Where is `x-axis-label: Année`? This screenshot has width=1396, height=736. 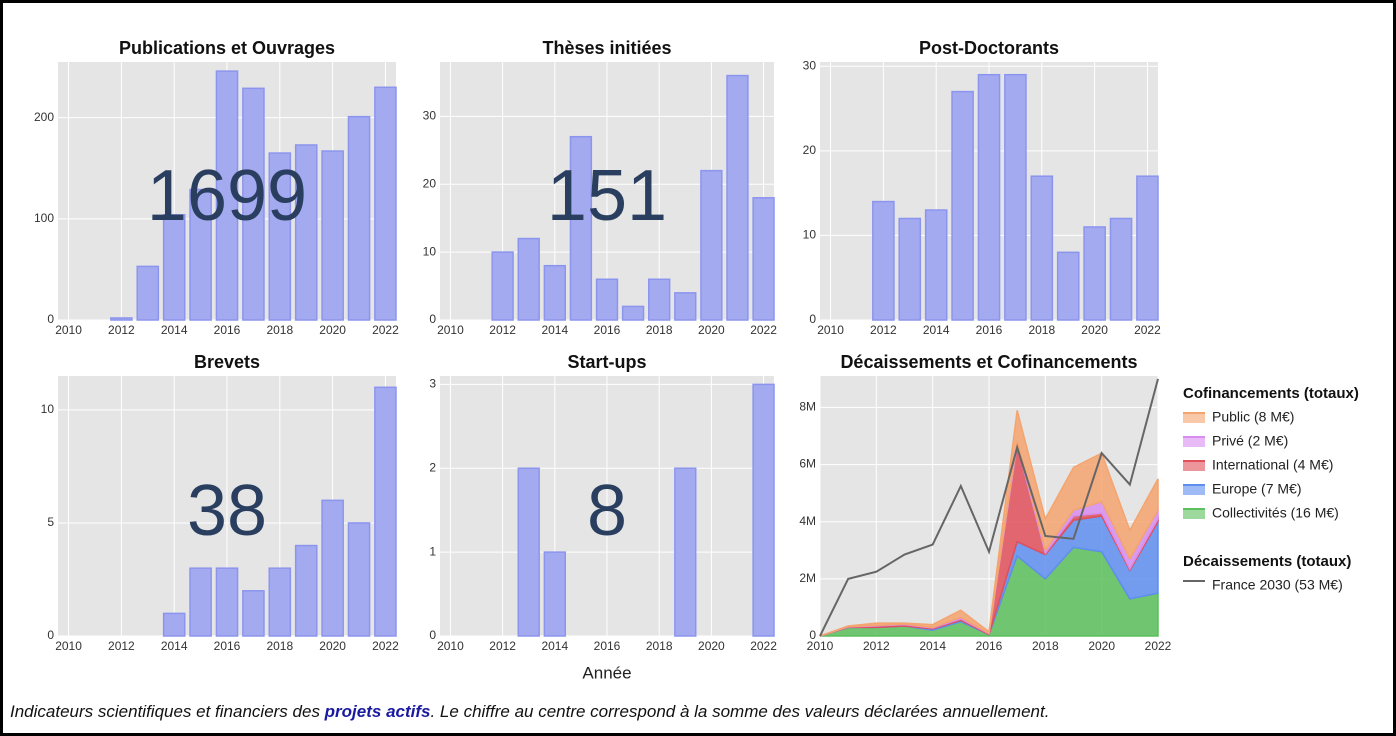 x-axis-label: Année is located at coordinates (606, 672).